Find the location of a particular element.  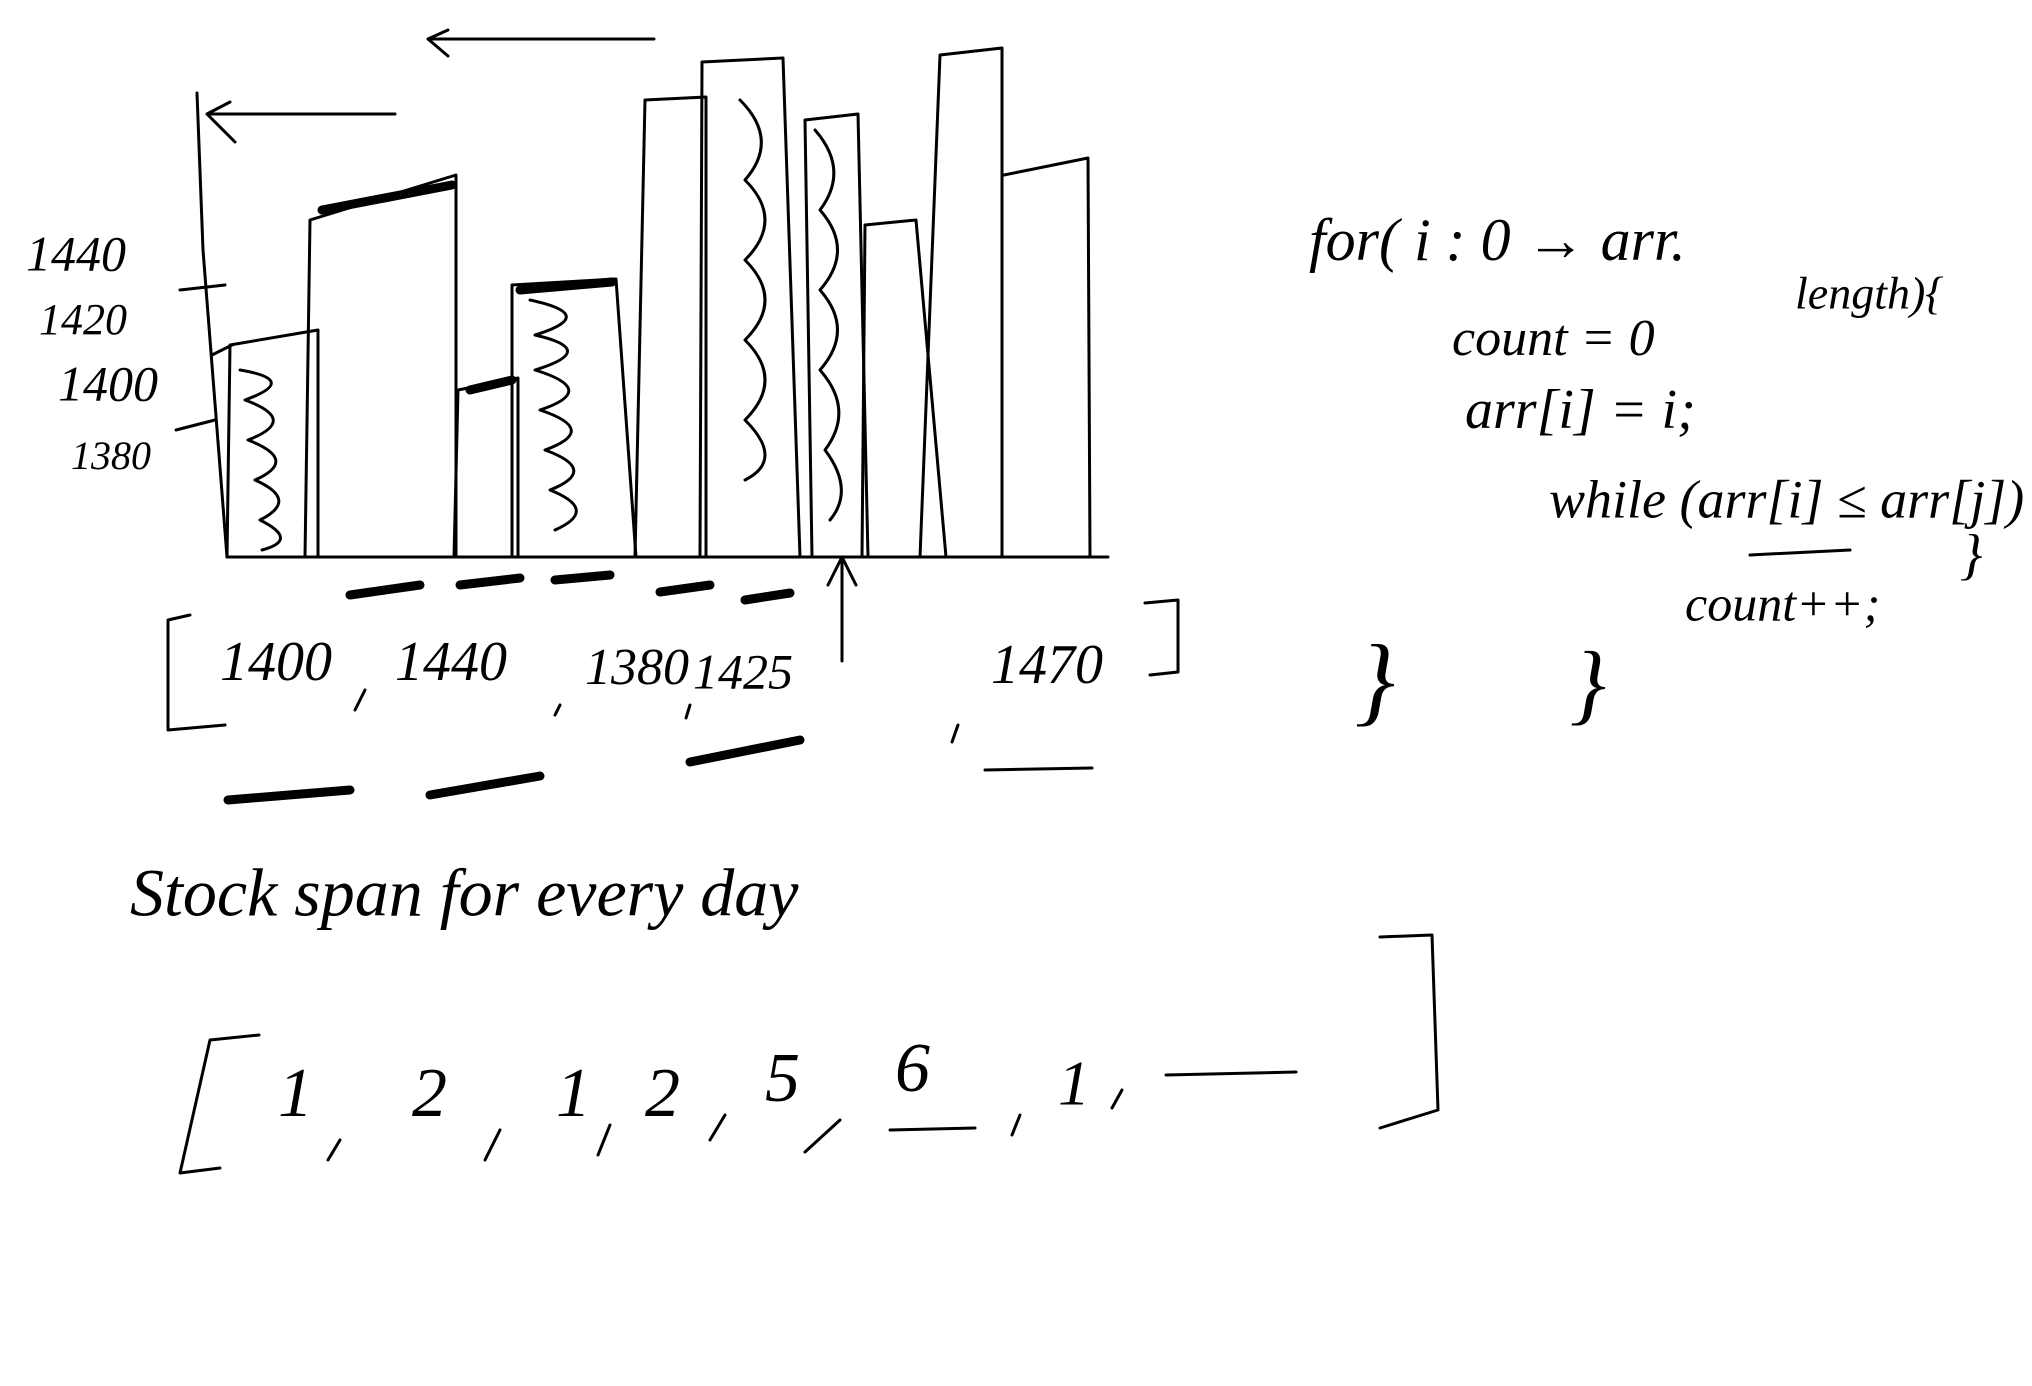

axis-line is located at coordinates (212, 325).